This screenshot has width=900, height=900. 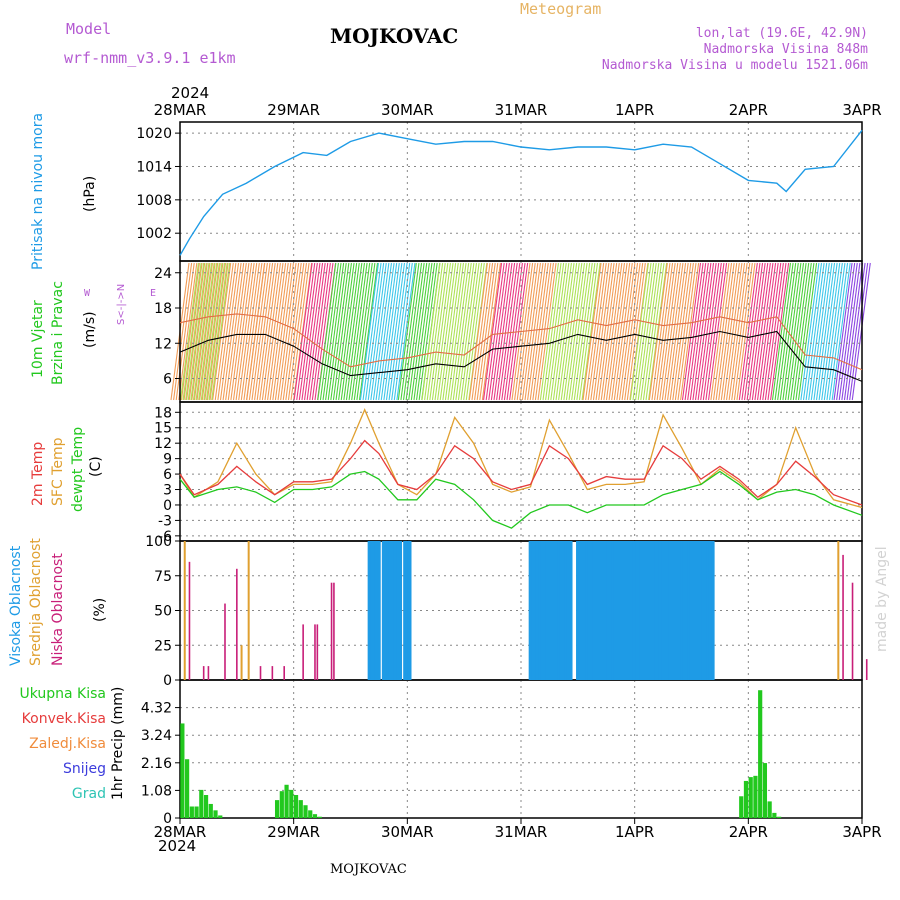 I want to click on x-tick-label-bottom: 1APR, so click(x=634, y=832).